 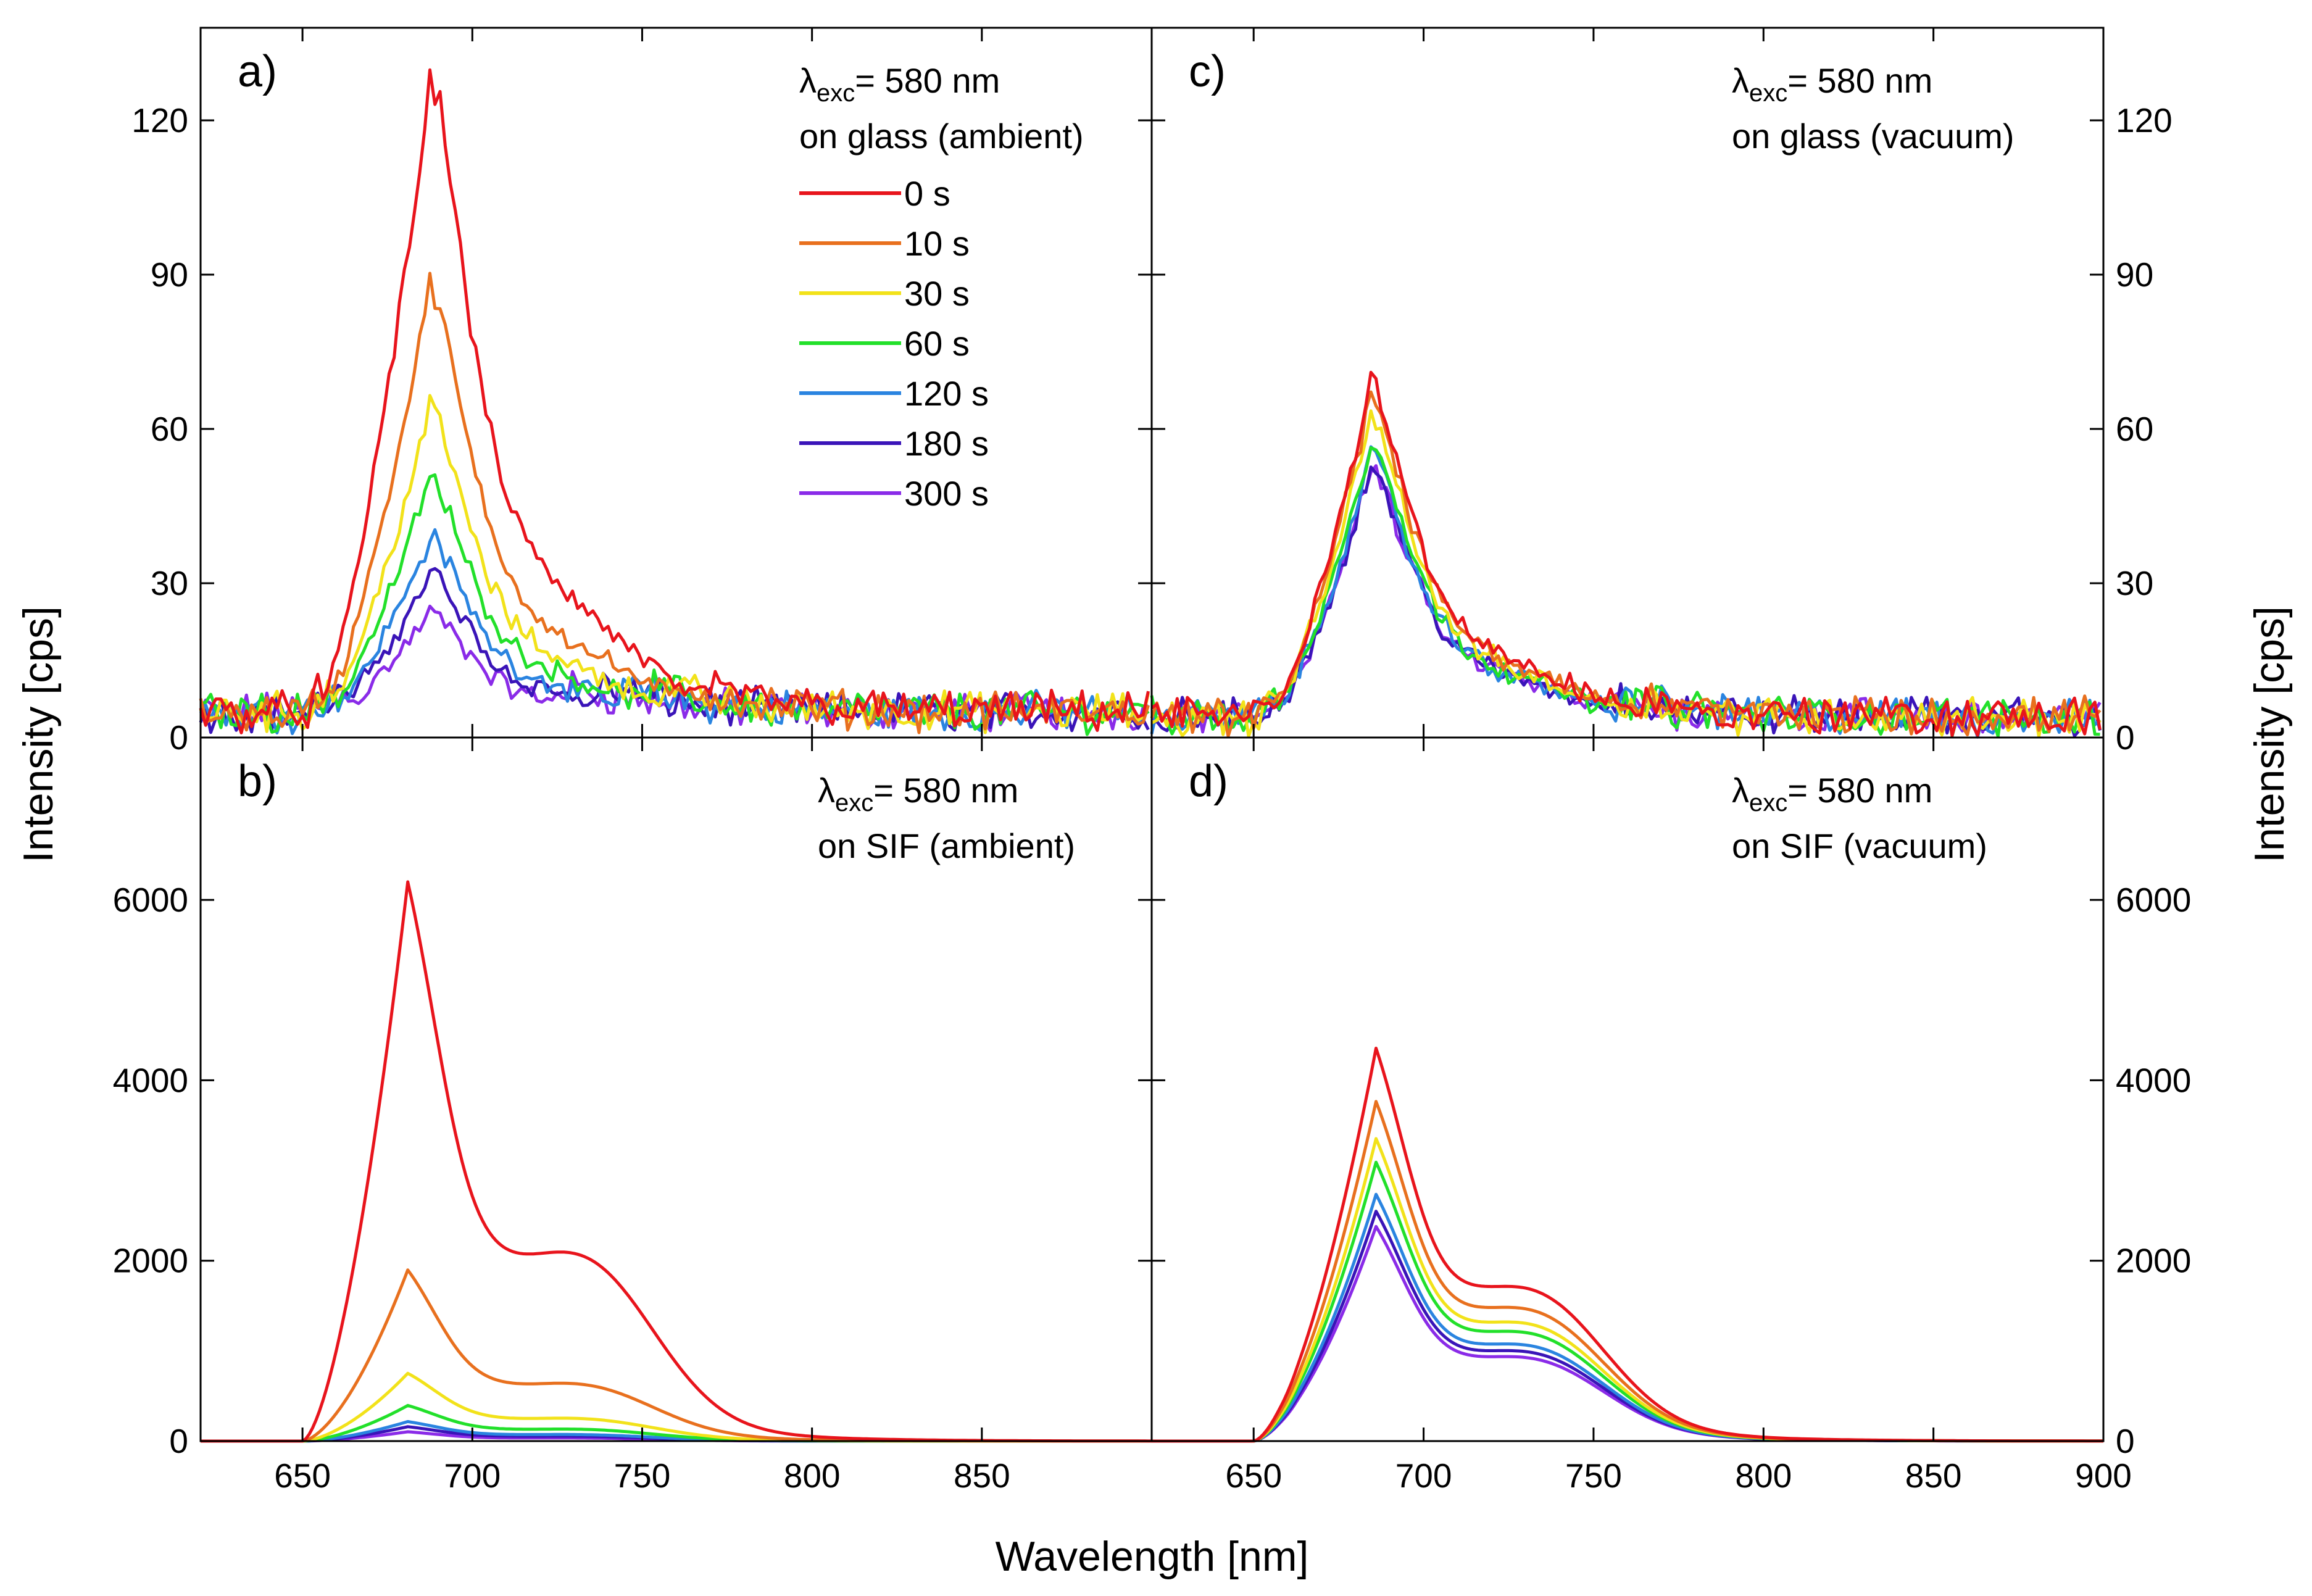 What do you see at coordinates (982, 1476) in the screenshot?
I see `x-tick-label-b: 850` at bounding box center [982, 1476].